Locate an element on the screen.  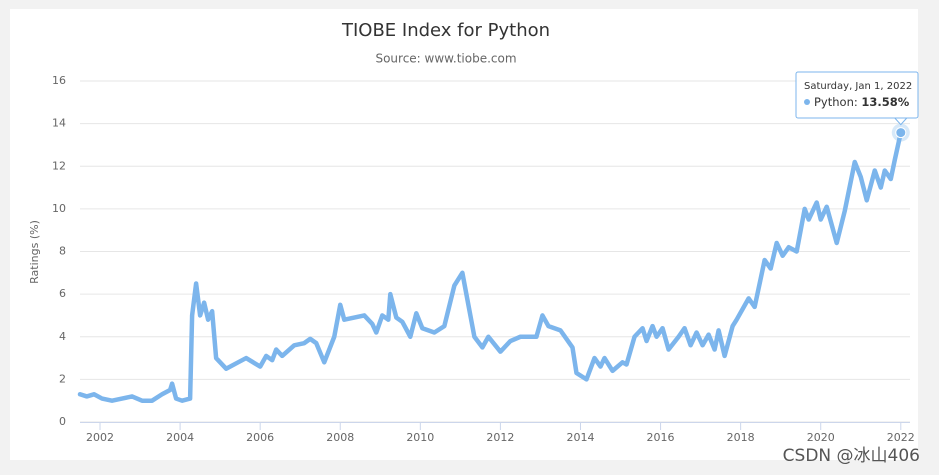
x-tick-label: 2012 is located at coordinates (500, 437).